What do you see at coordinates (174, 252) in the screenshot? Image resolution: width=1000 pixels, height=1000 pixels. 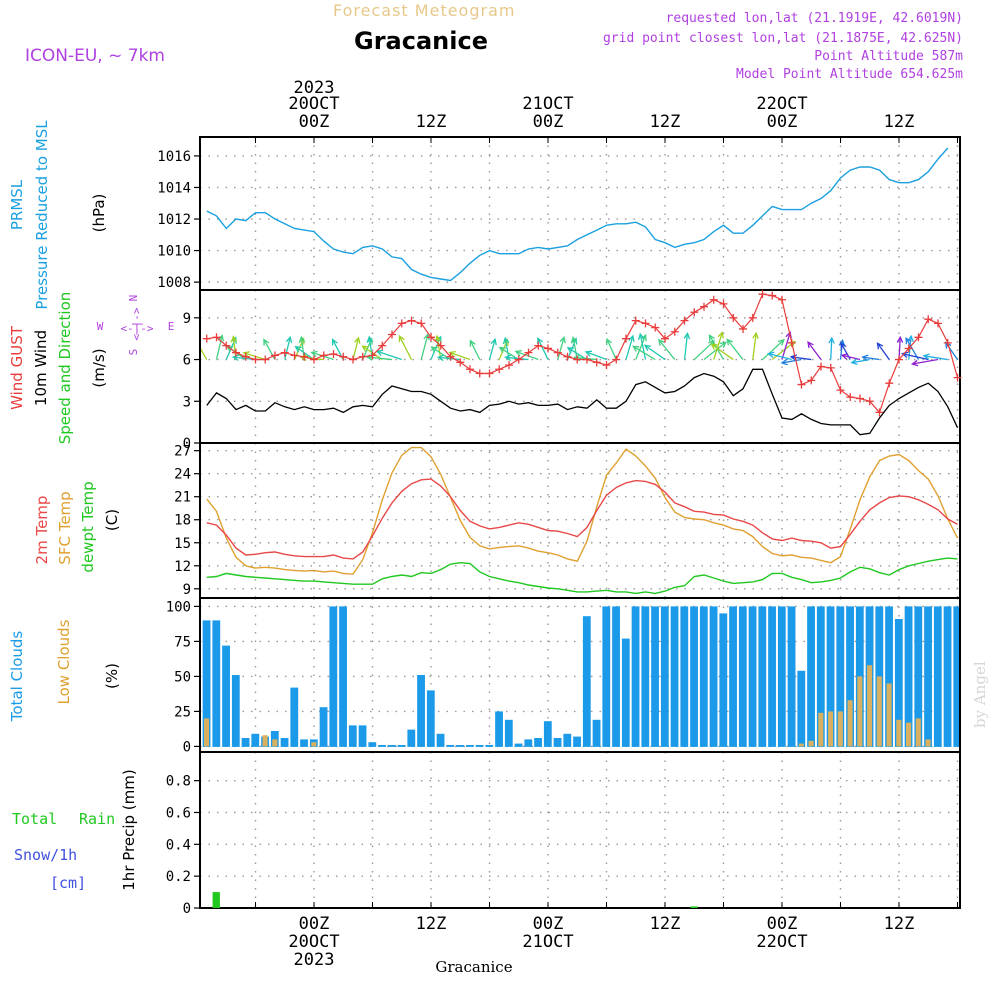 I see `pressure-tick-label: 1010` at bounding box center [174, 252].